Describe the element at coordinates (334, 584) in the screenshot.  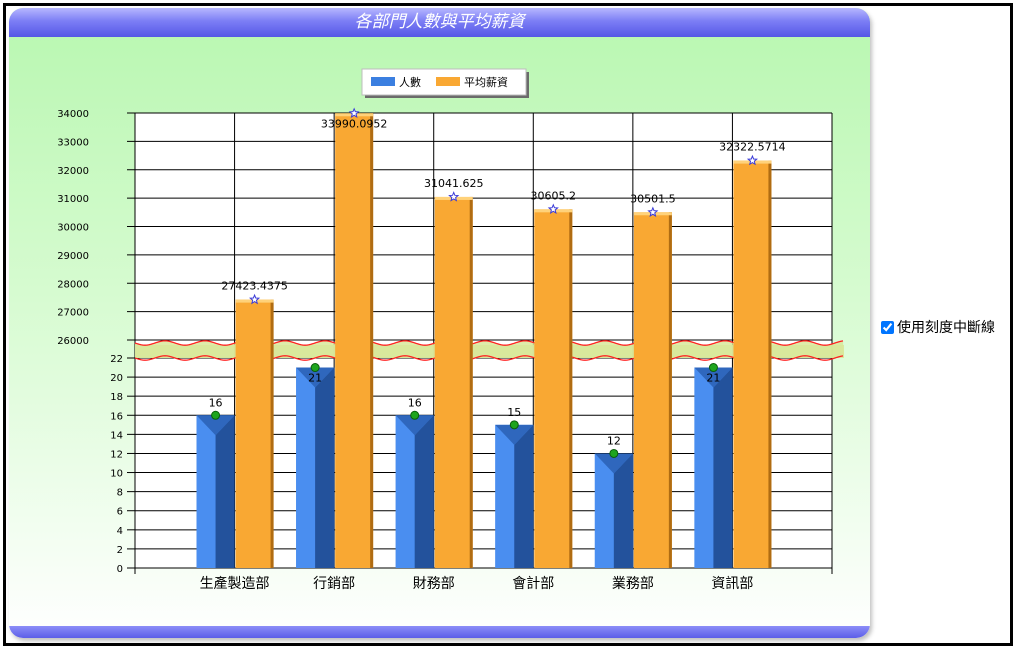
I see `x-tick-label: 行銷部` at that location.